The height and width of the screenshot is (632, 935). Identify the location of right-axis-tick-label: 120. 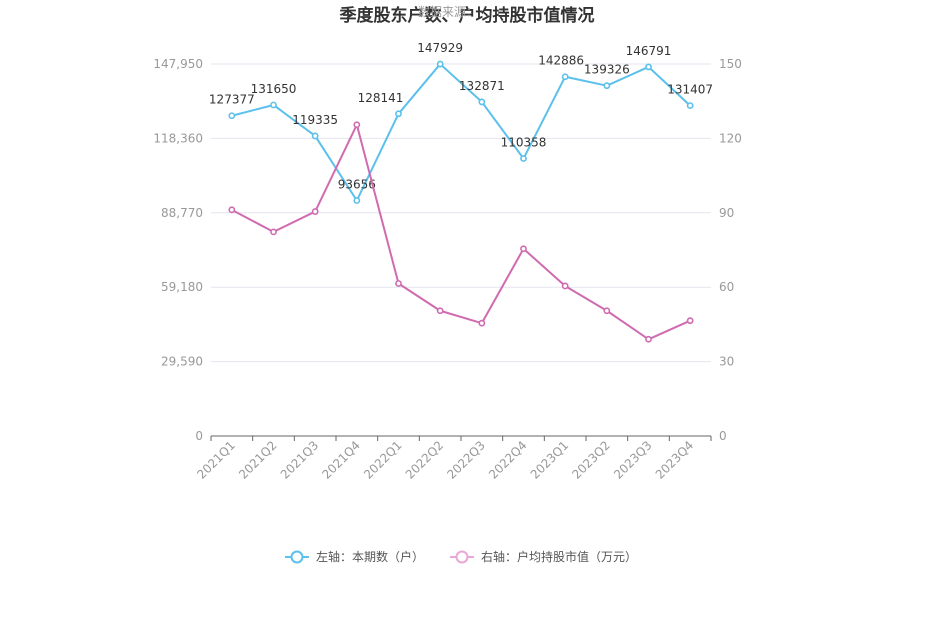
(730, 138).